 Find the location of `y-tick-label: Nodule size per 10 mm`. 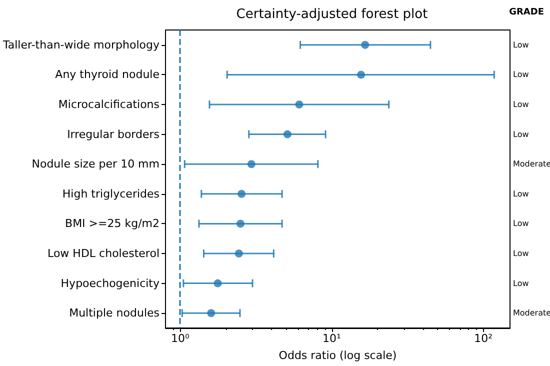

y-tick-label: Nodule size per 10 mm is located at coordinates (96, 164).